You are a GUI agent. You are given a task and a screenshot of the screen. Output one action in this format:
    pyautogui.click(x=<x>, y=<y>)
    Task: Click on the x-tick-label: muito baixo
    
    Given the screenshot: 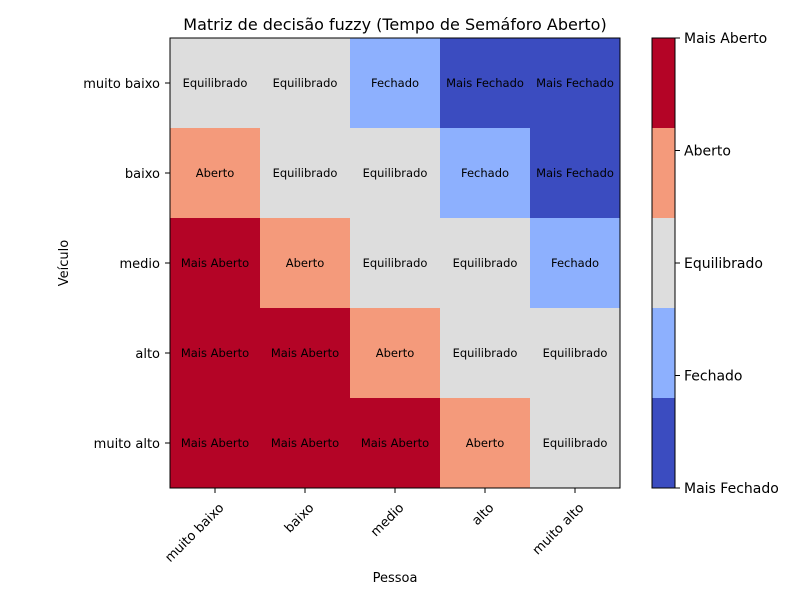 What is the action you would take?
    pyautogui.click(x=194, y=533)
    